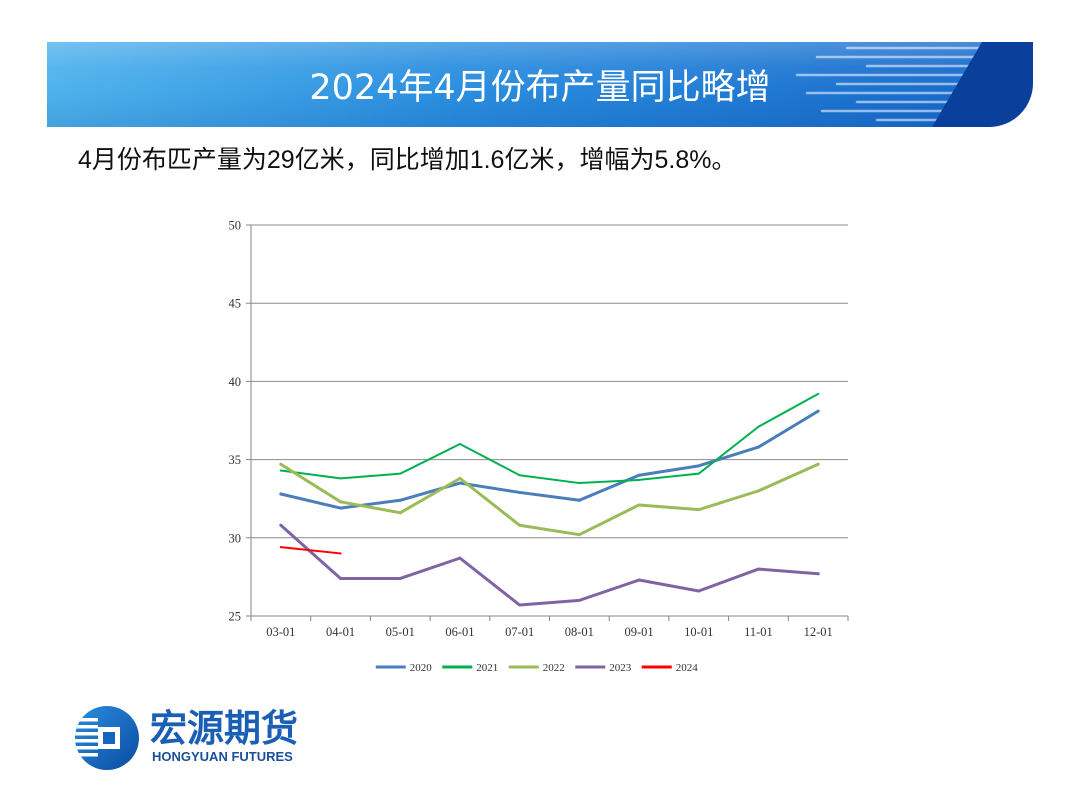  What do you see at coordinates (554, 668) in the screenshot?
I see `legend-label: 2022` at bounding box center [554, 668].